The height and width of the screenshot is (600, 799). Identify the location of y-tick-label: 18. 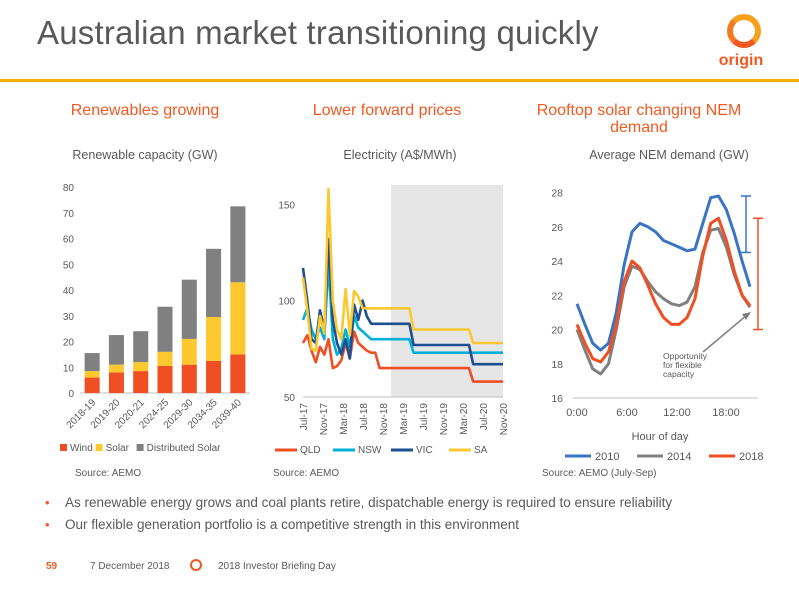
(557, 365).